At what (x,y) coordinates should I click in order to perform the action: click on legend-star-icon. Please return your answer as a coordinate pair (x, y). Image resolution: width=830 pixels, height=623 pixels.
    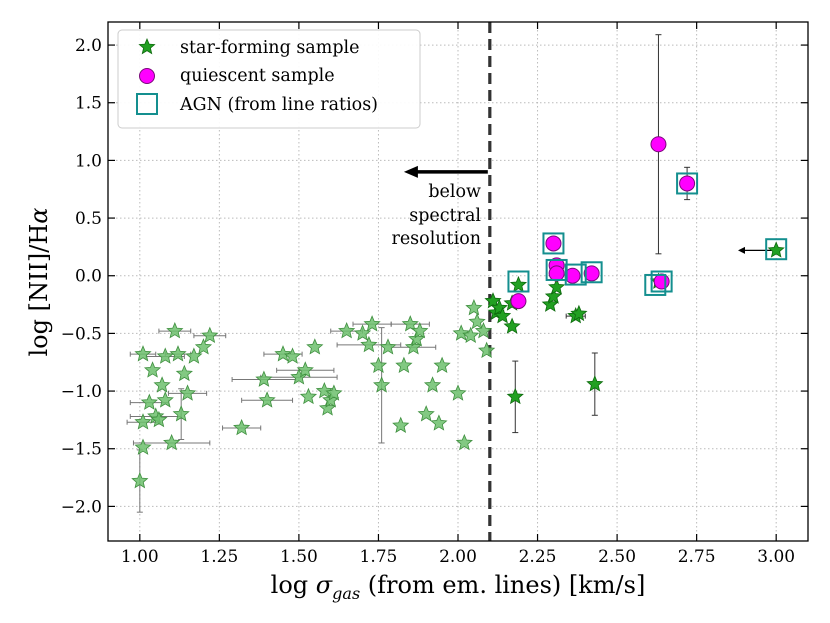
    Looking at the image, I should click on (147, 46).